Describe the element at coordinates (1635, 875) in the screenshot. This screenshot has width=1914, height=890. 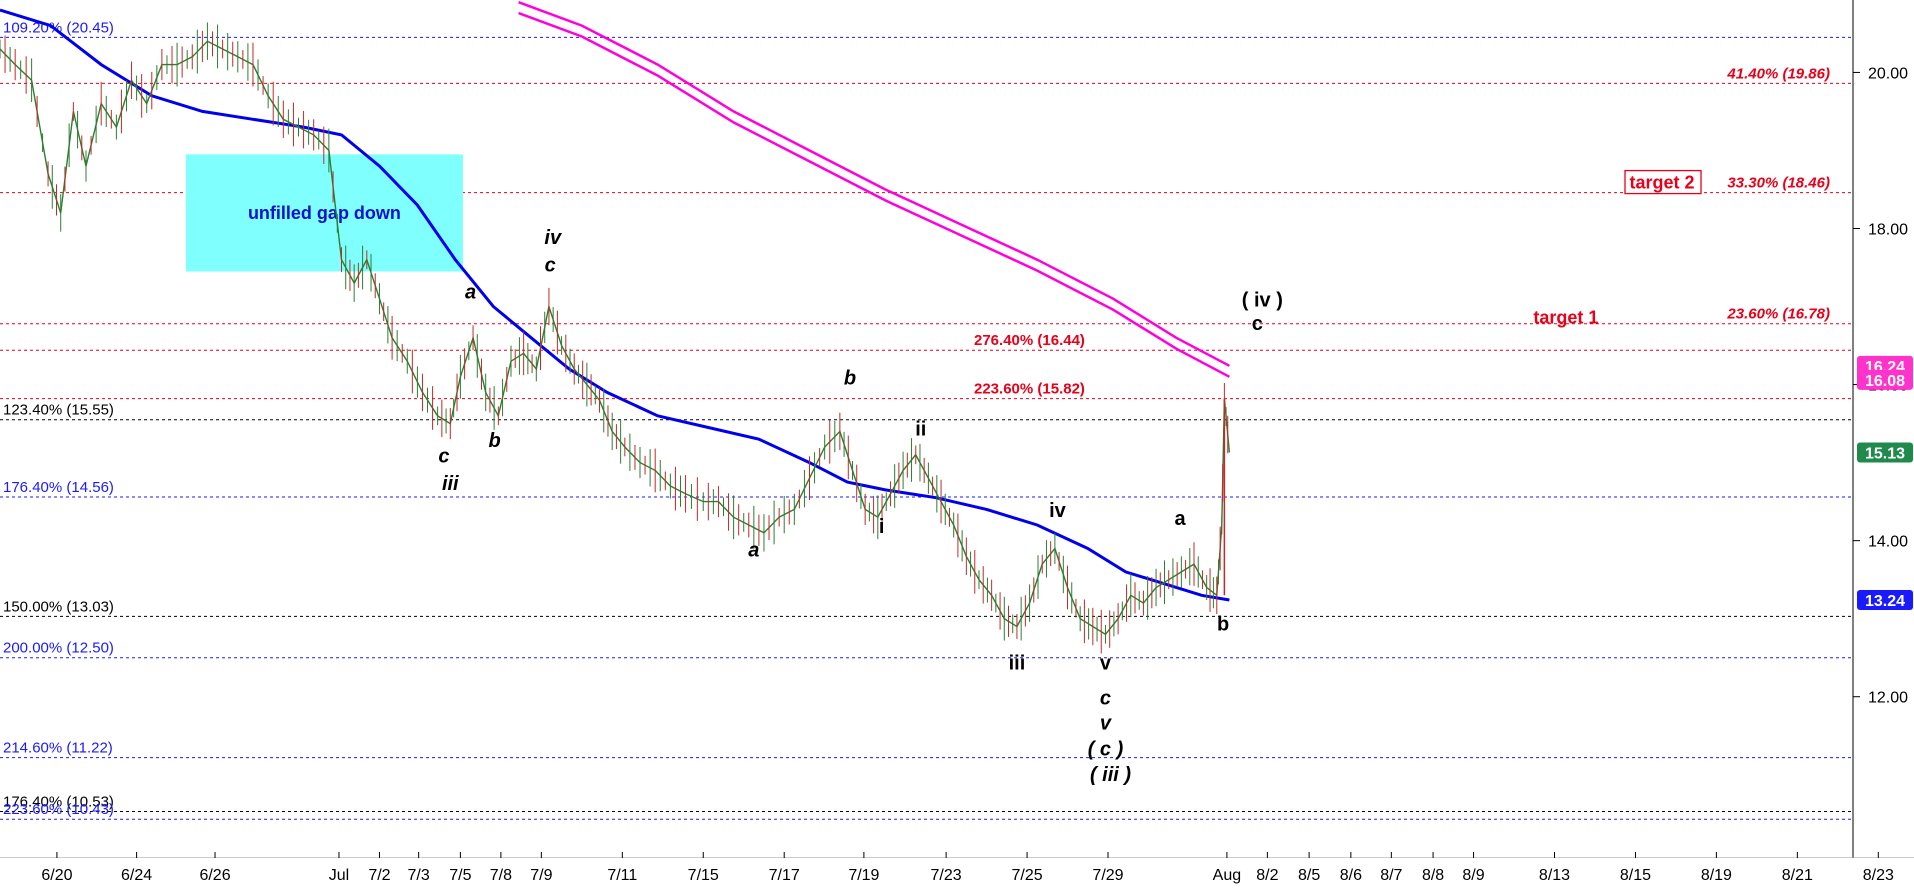
I see `x-tick-label: 8/15` at that location.